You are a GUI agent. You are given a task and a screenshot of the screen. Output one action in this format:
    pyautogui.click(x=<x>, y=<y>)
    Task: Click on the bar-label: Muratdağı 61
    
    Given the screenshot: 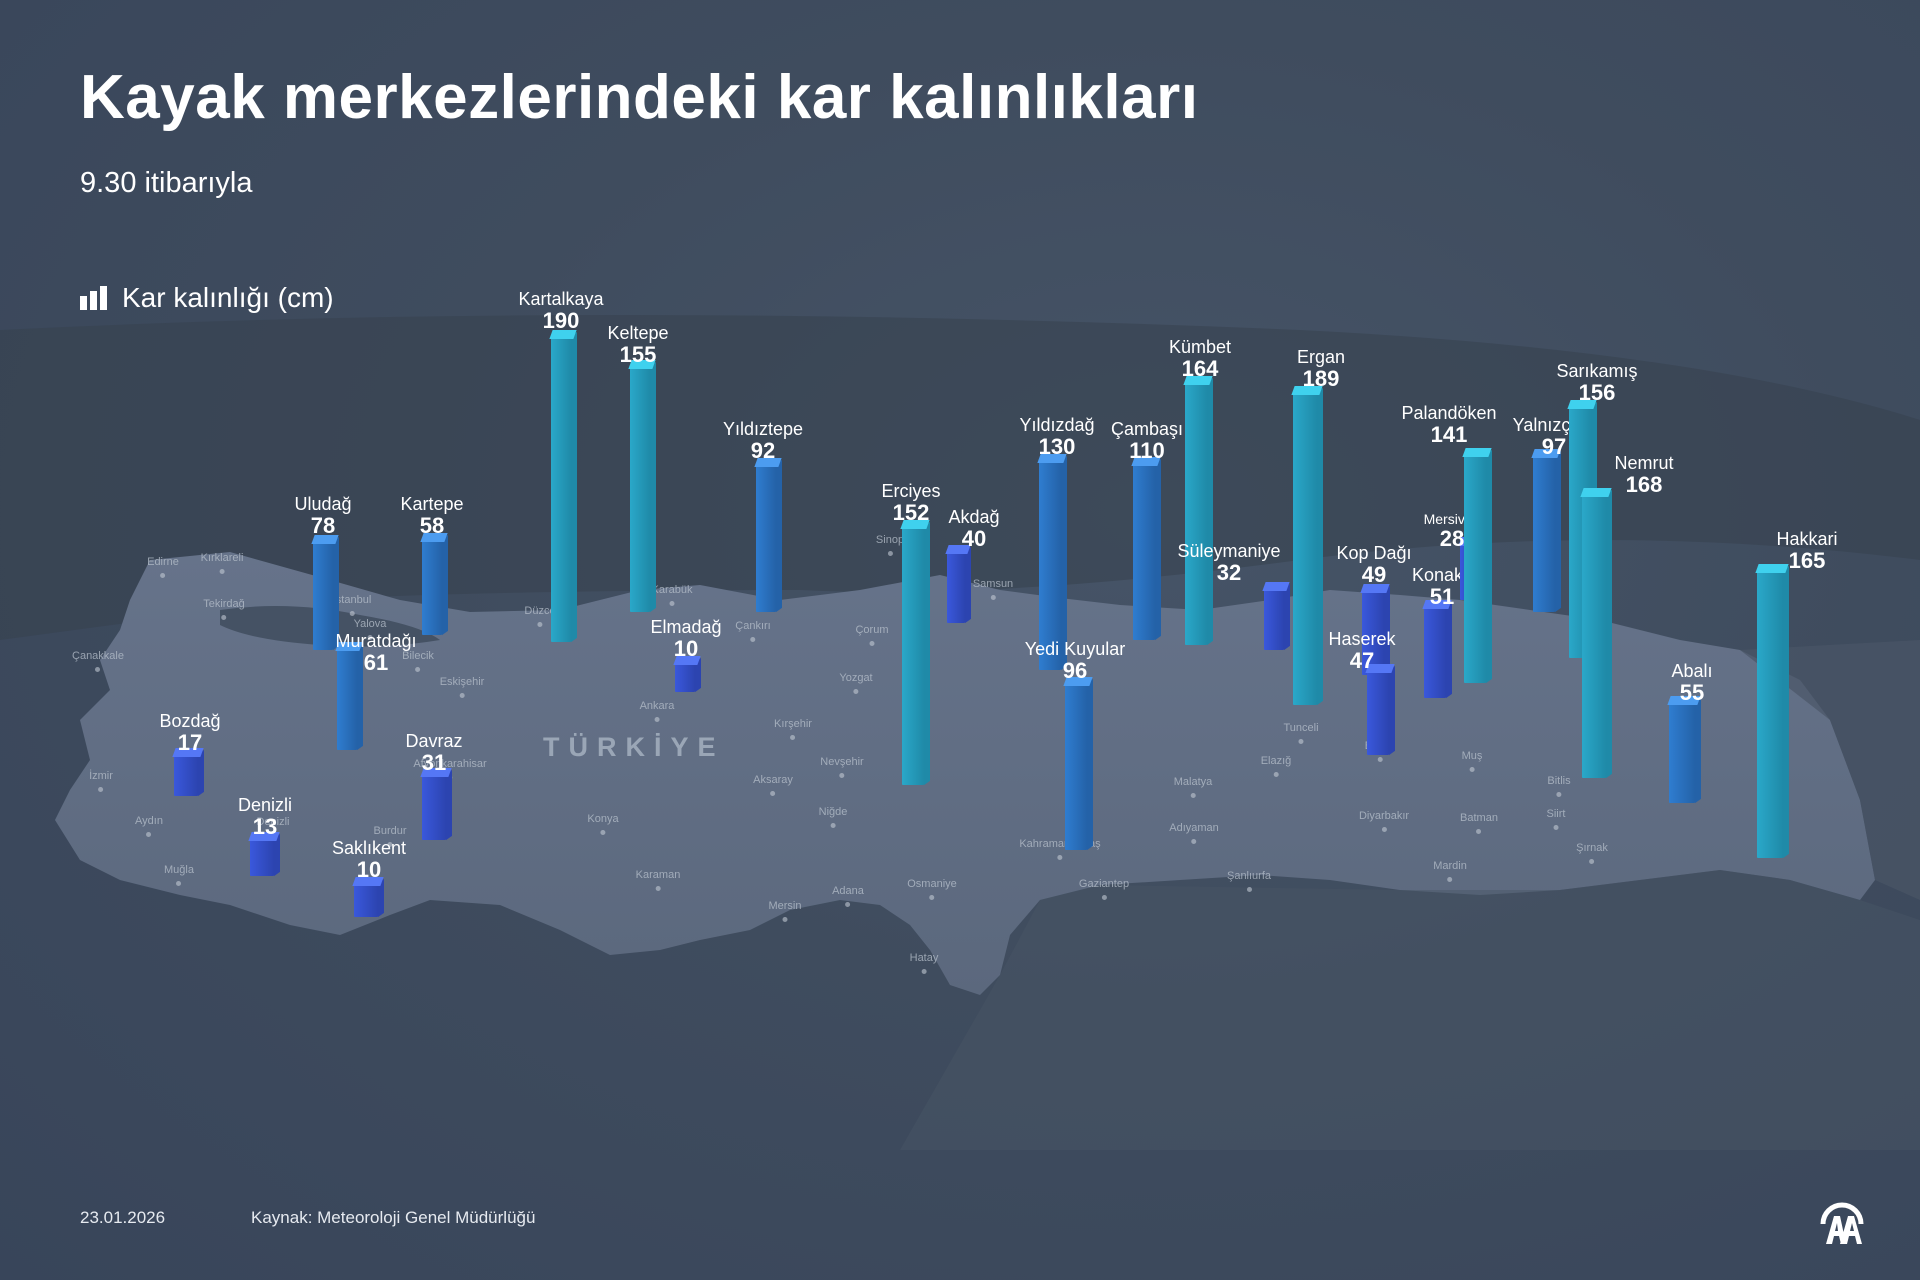 What is the action you would take?
    pyautogui.click(x=375, y=653)
    